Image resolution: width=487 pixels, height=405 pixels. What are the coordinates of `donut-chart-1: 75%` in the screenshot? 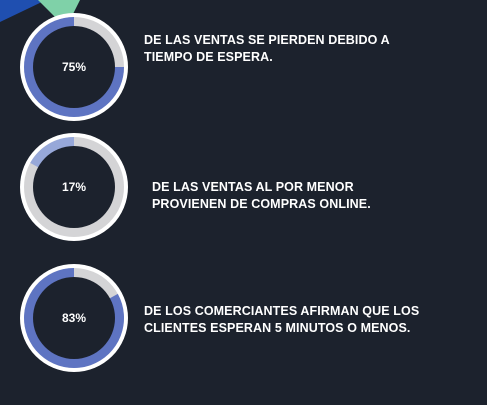 It's located at (74, 67).